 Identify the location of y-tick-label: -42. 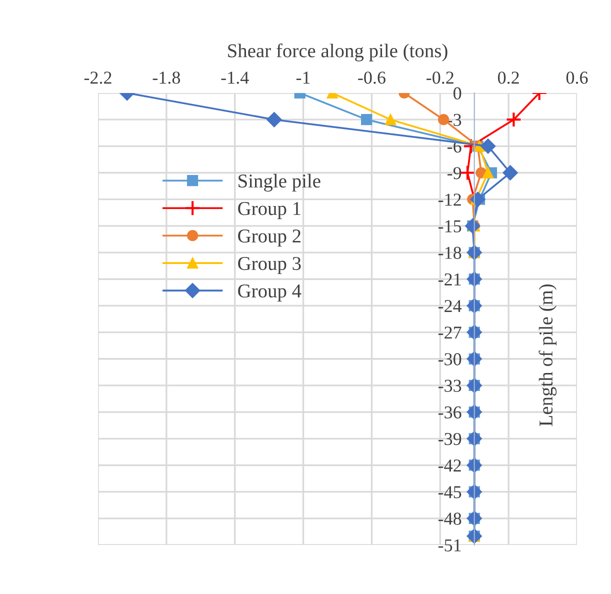
(449, 466).